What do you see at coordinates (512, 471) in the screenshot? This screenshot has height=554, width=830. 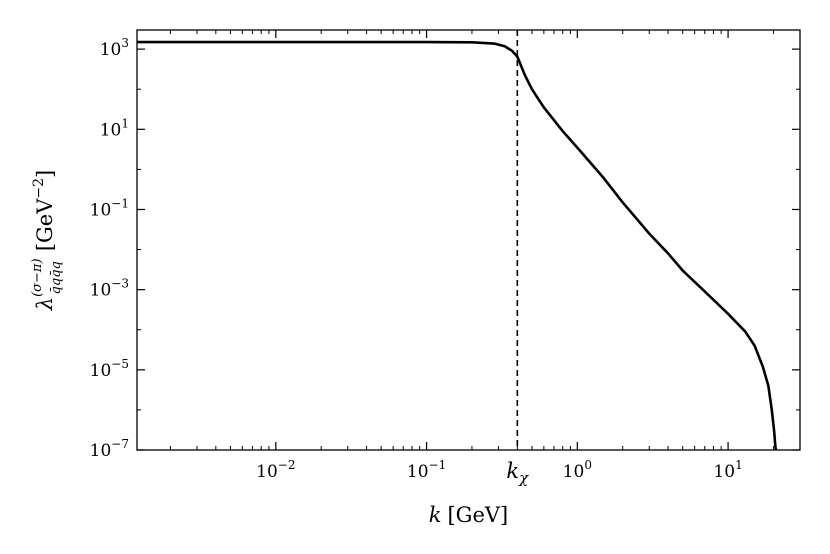 I see `k-chi-base: k` at bounding box center [512, 471].